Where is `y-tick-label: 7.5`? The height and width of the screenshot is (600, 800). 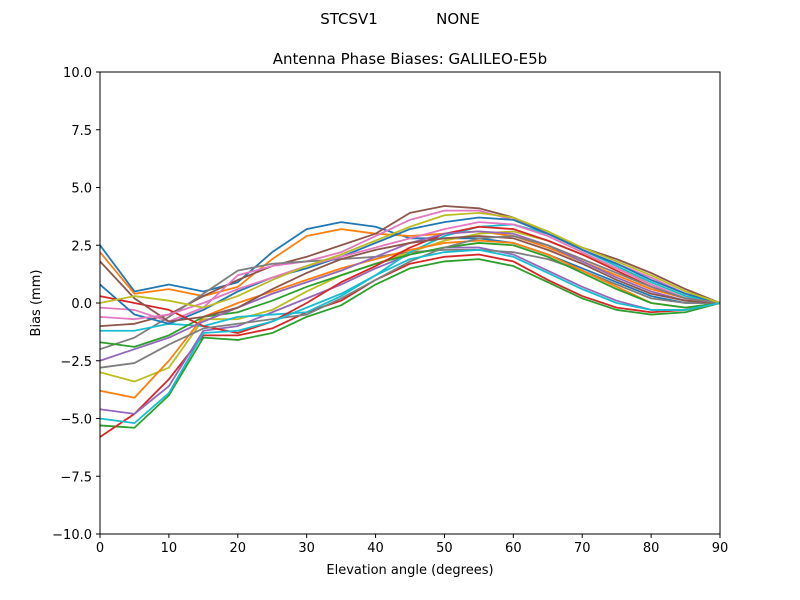 y-tick-label: 7.5 is located at coordinates (81, 131).